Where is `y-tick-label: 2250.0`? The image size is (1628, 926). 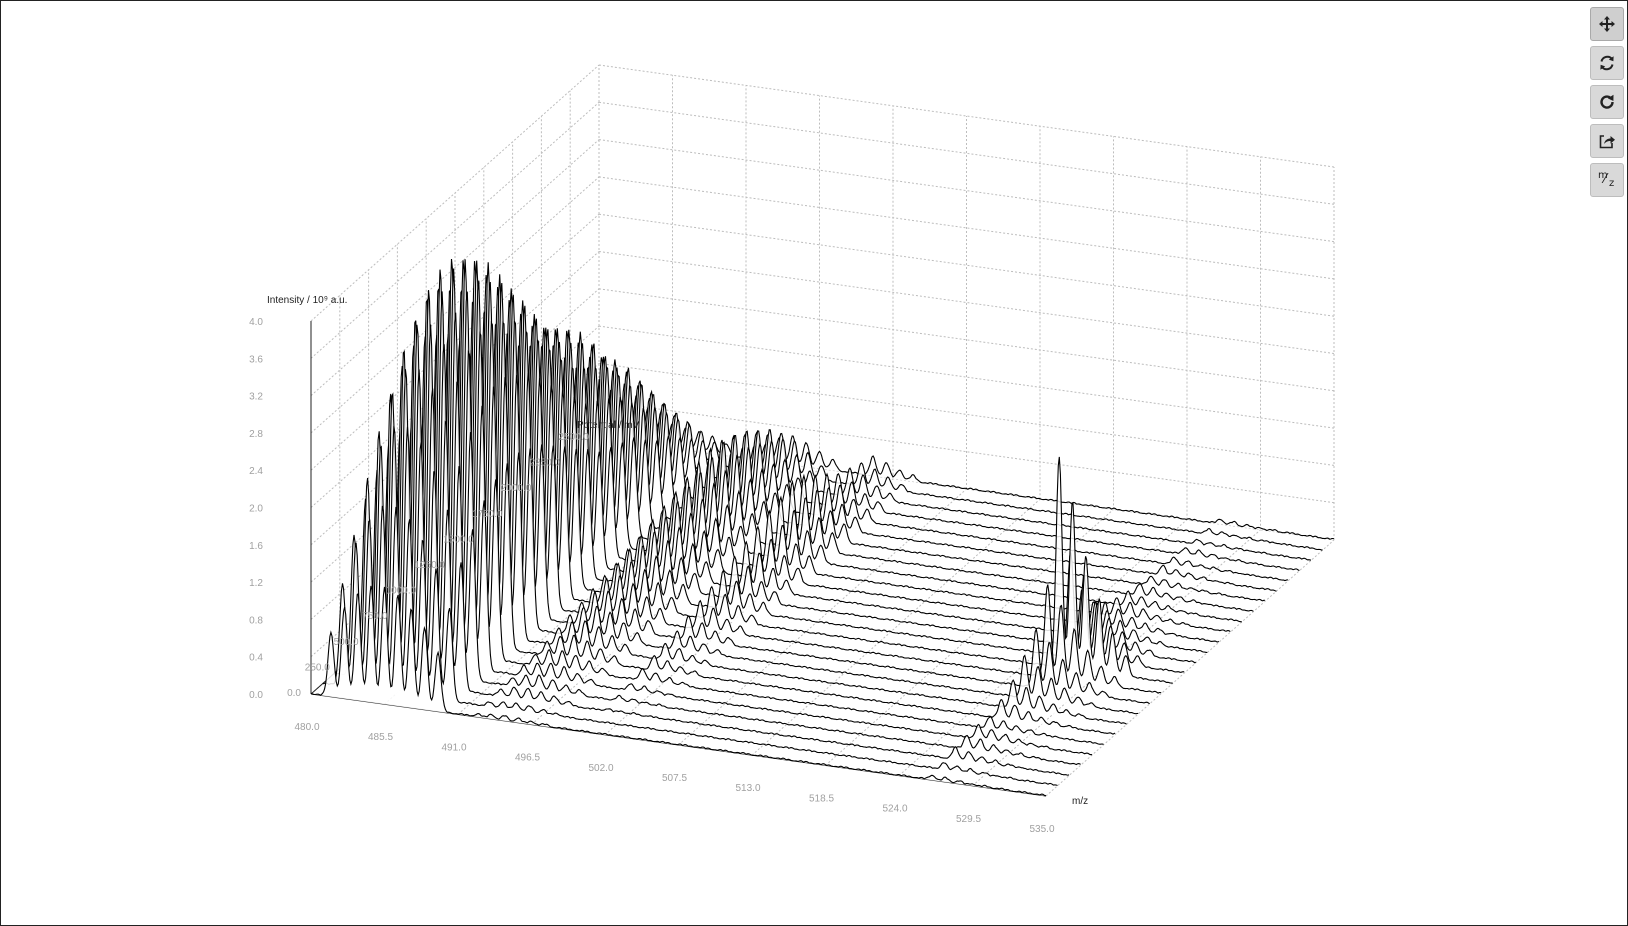 y-tick-label: 2250.0 is located at coordinates (545, 463).